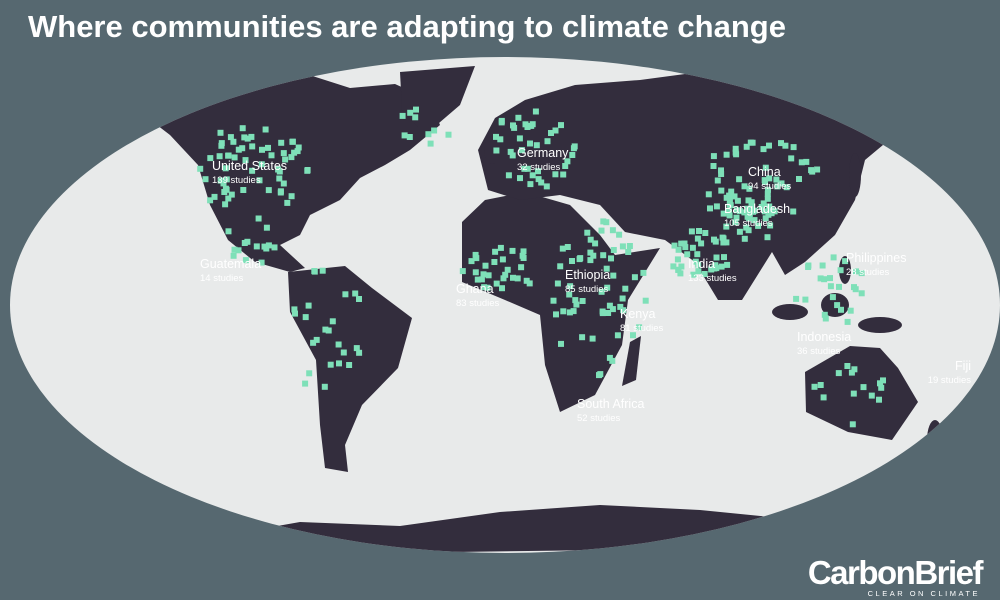  What do you see at coordinates (350, 369) in the screenshot?
I see `south-america` at bounding box center [350, 369].